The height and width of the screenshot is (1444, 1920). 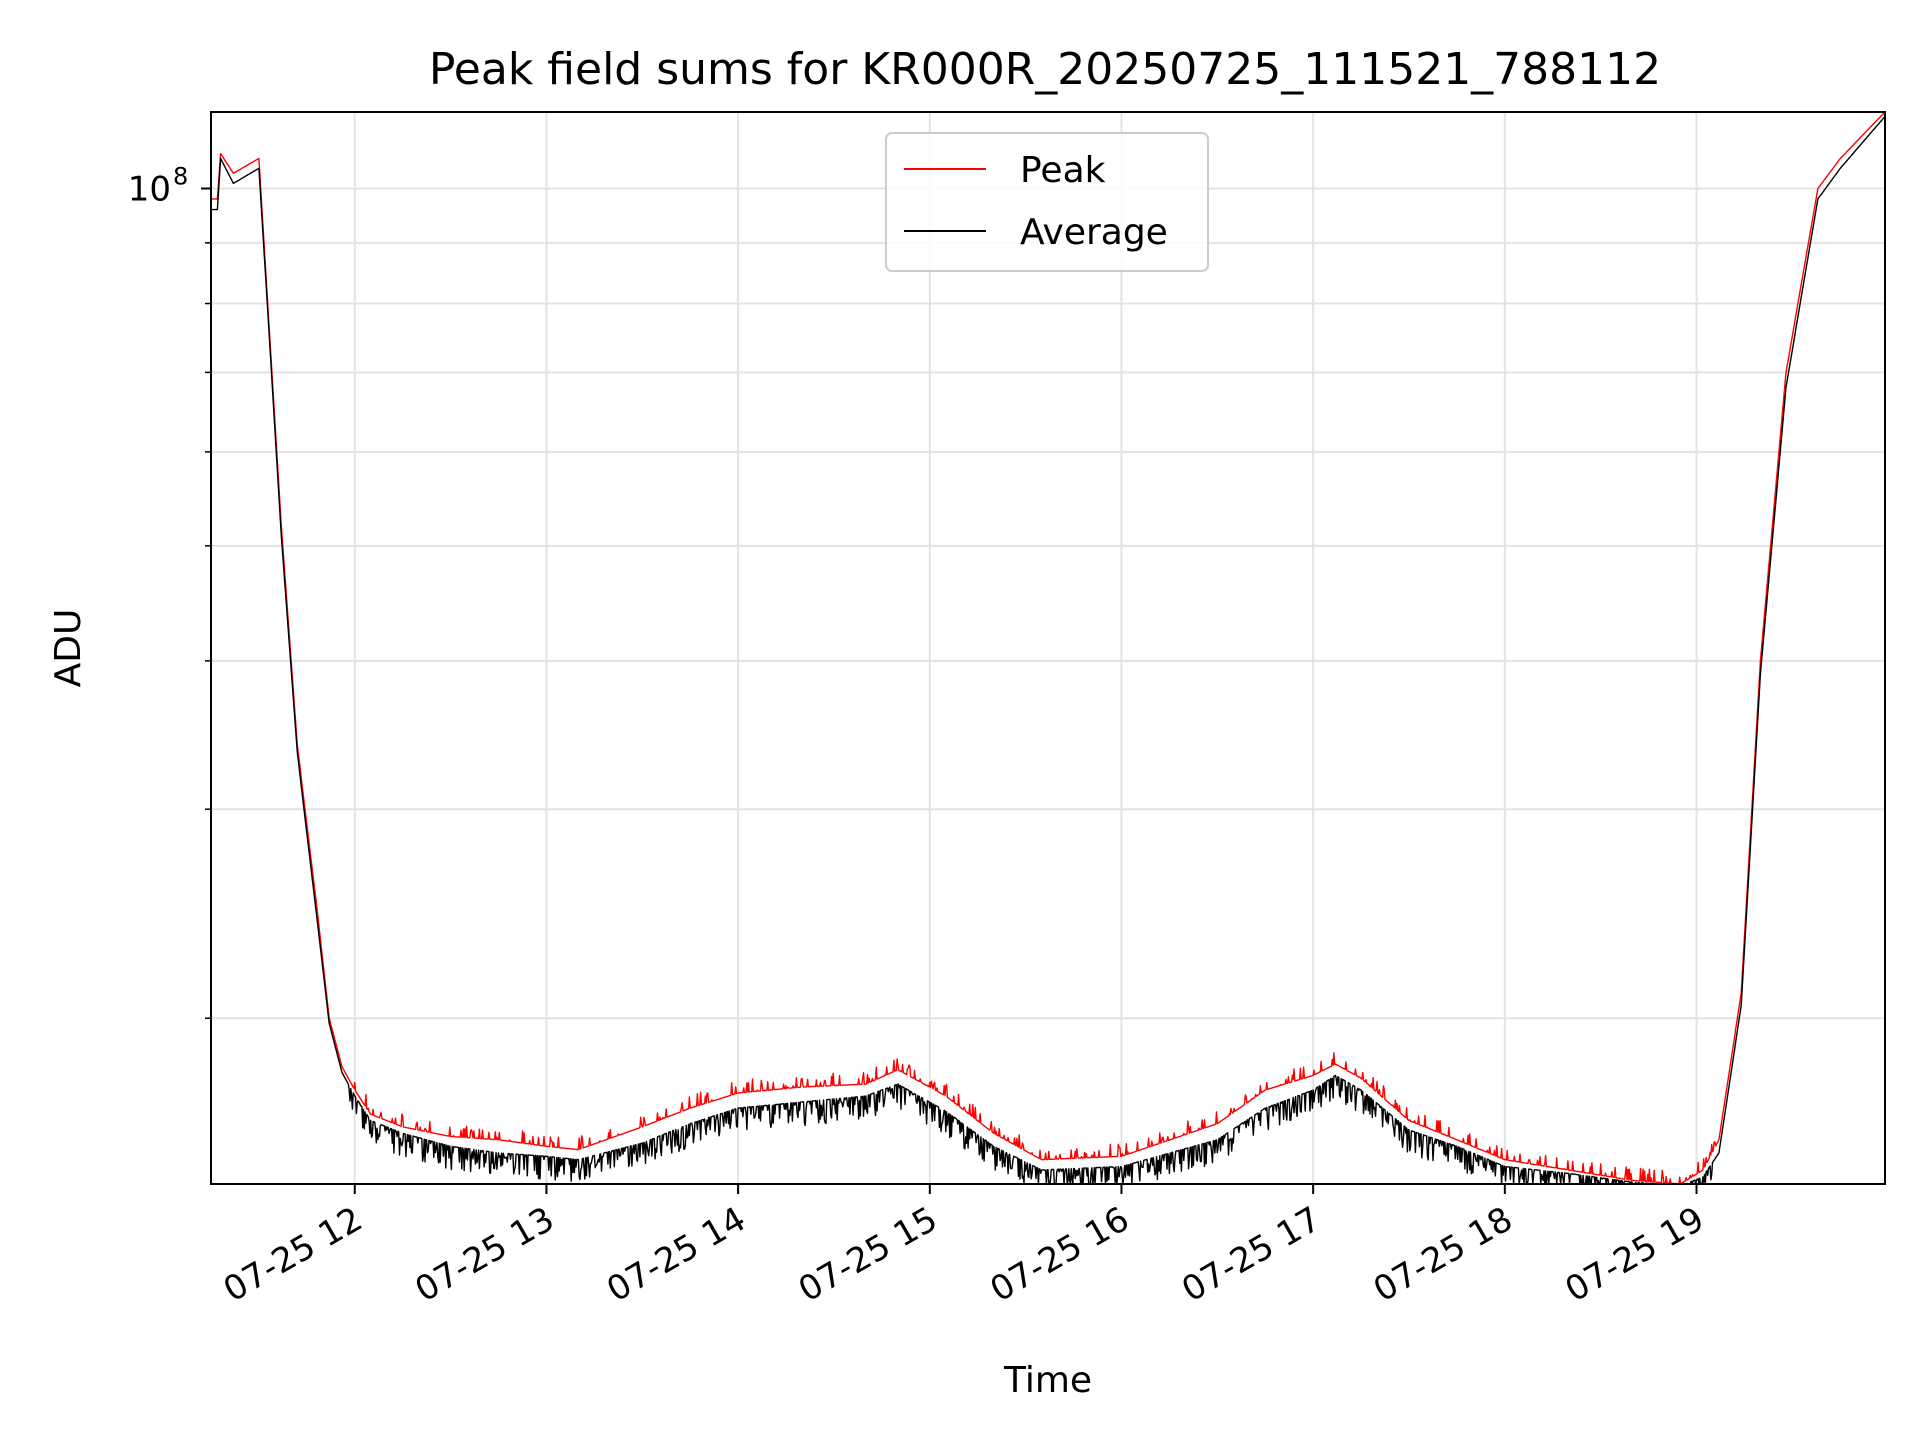 I want to click on y-tick-label: 10, so click(x=149, y=190).